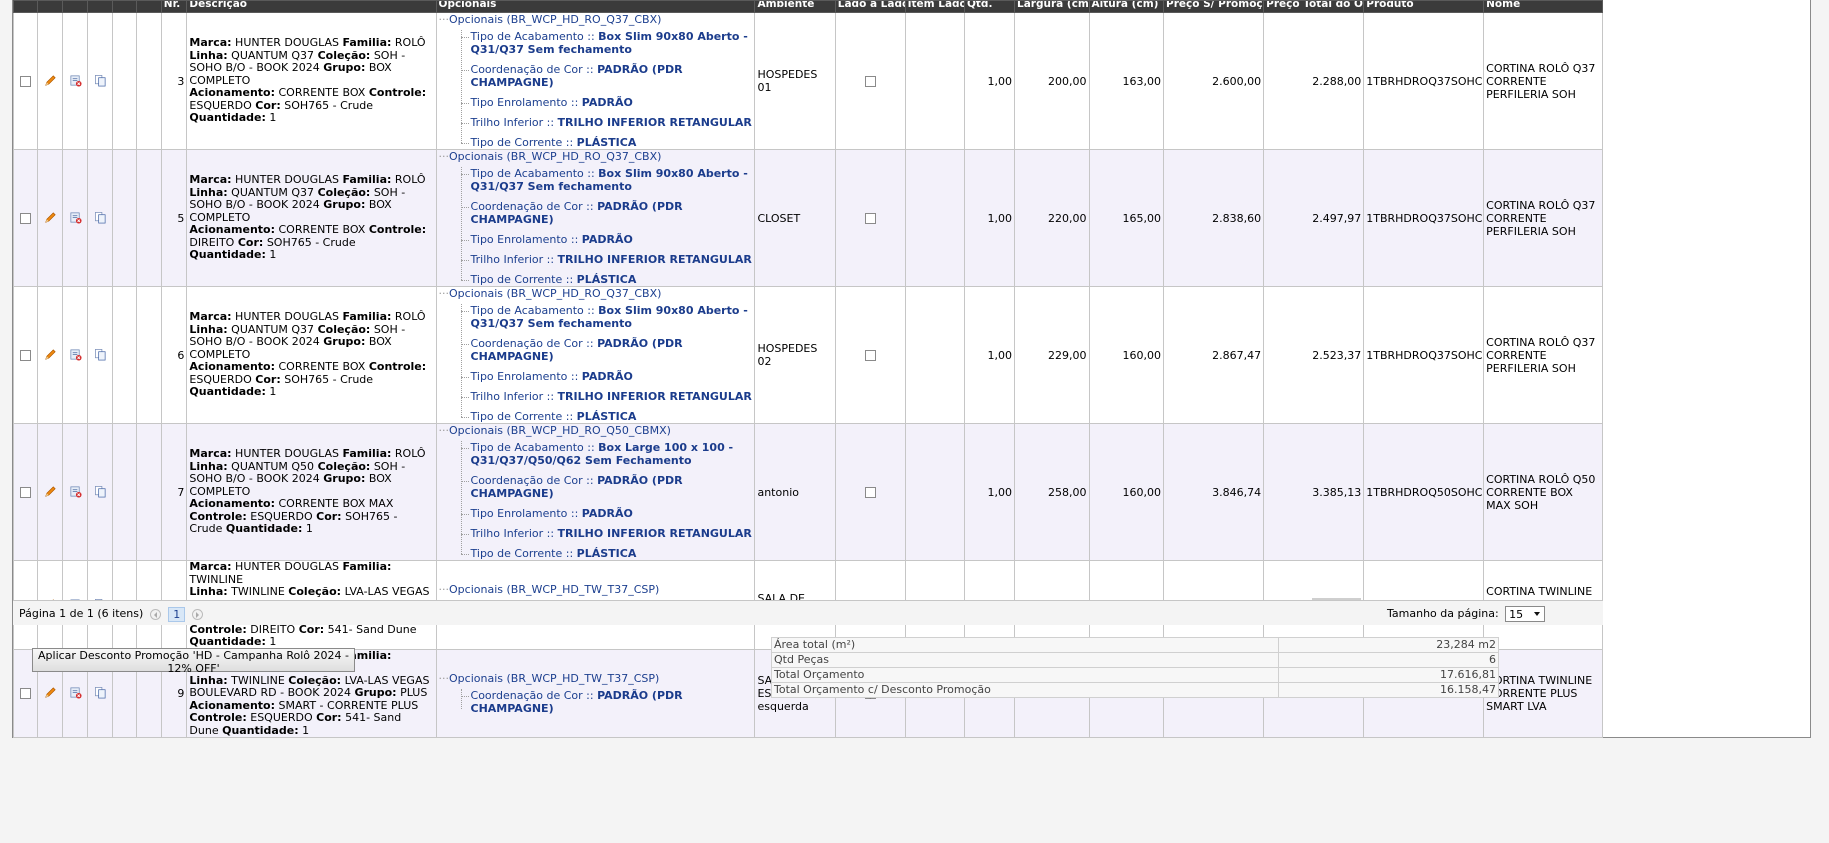 The height and width of the screenshot is (843, 1829). What do you see at coordinates (595, 6) in the screenshot?
I see `column-header: Opcionais` at bounding box center [595, 6].